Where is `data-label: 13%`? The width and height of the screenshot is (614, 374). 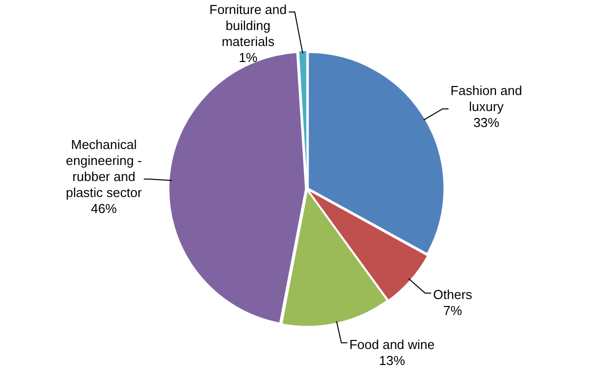
data-label: 13% is located at coordinates (392, 360).